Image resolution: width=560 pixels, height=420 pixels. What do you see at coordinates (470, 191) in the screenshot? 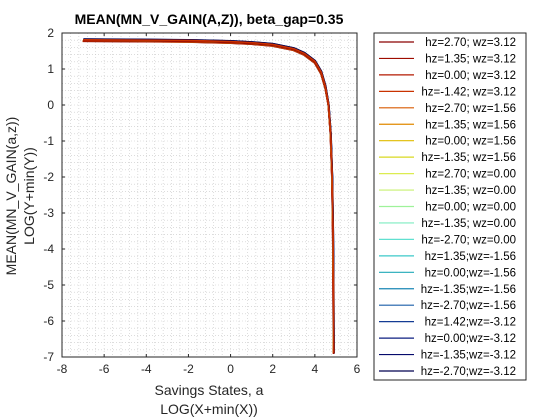
I see `legend-entry: hz=1.35; wz=0.00` at bounding box center [470, 191].